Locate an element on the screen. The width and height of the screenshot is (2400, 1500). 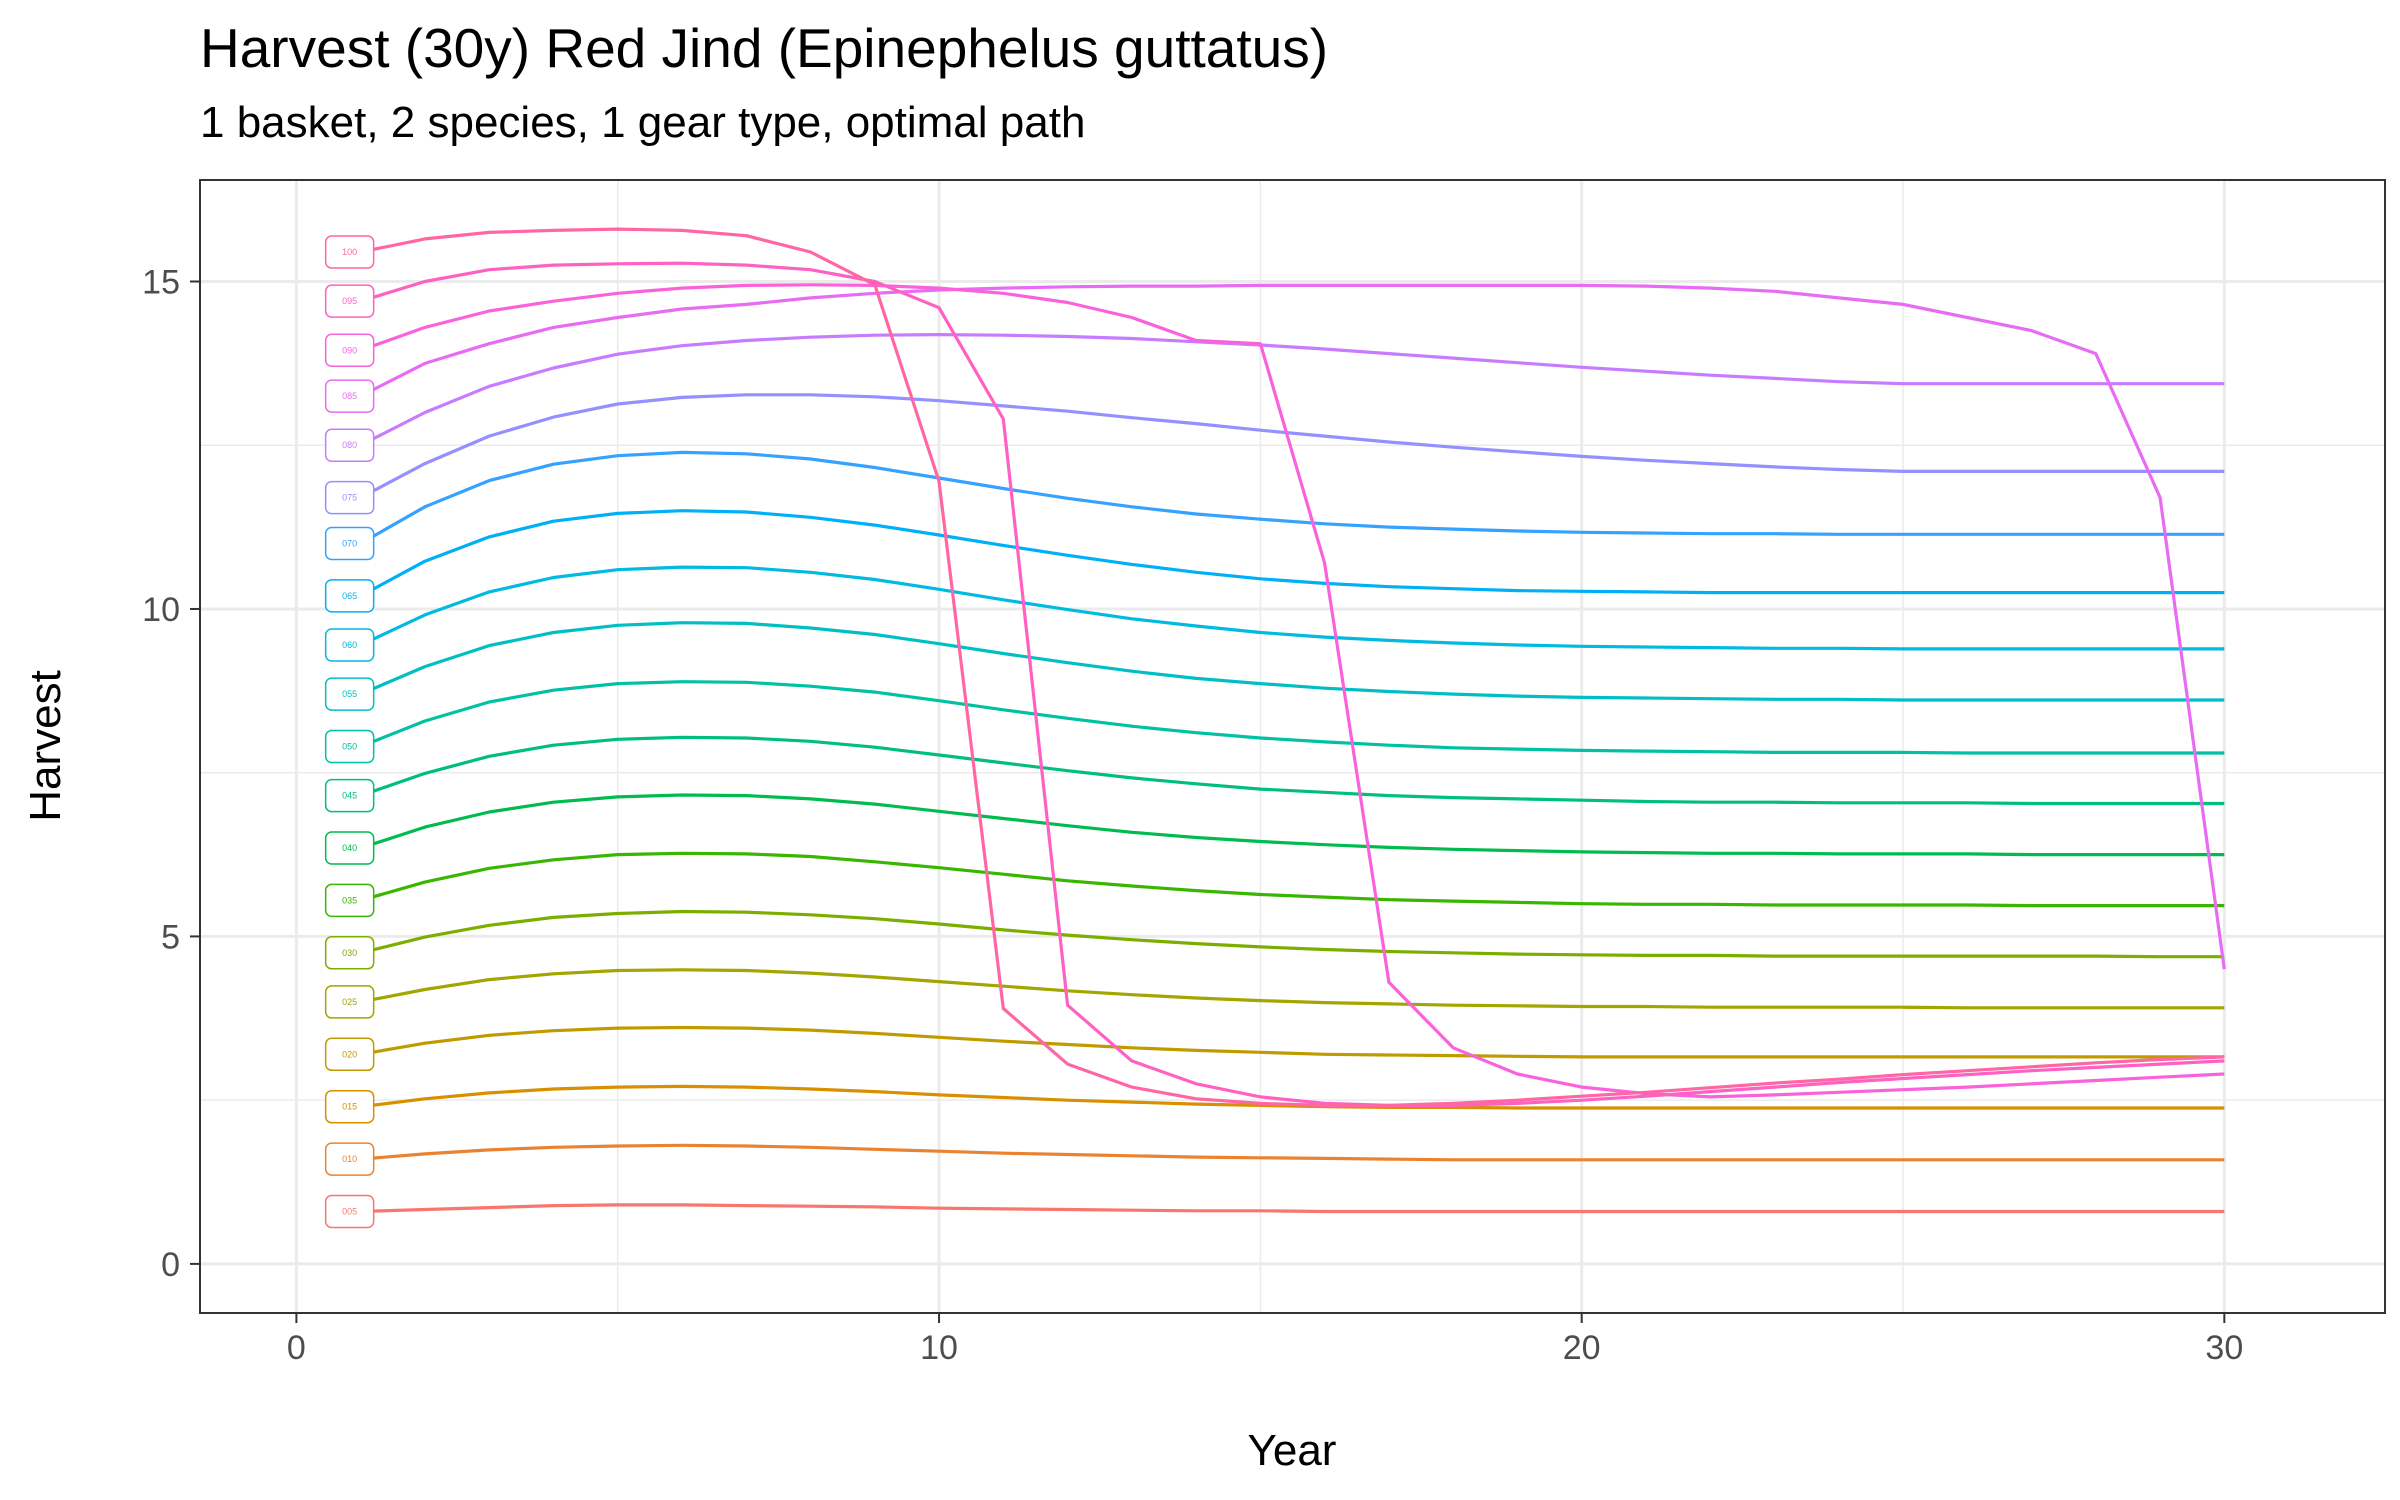
series-label-080: 080 is located at coordinates (349, 445).